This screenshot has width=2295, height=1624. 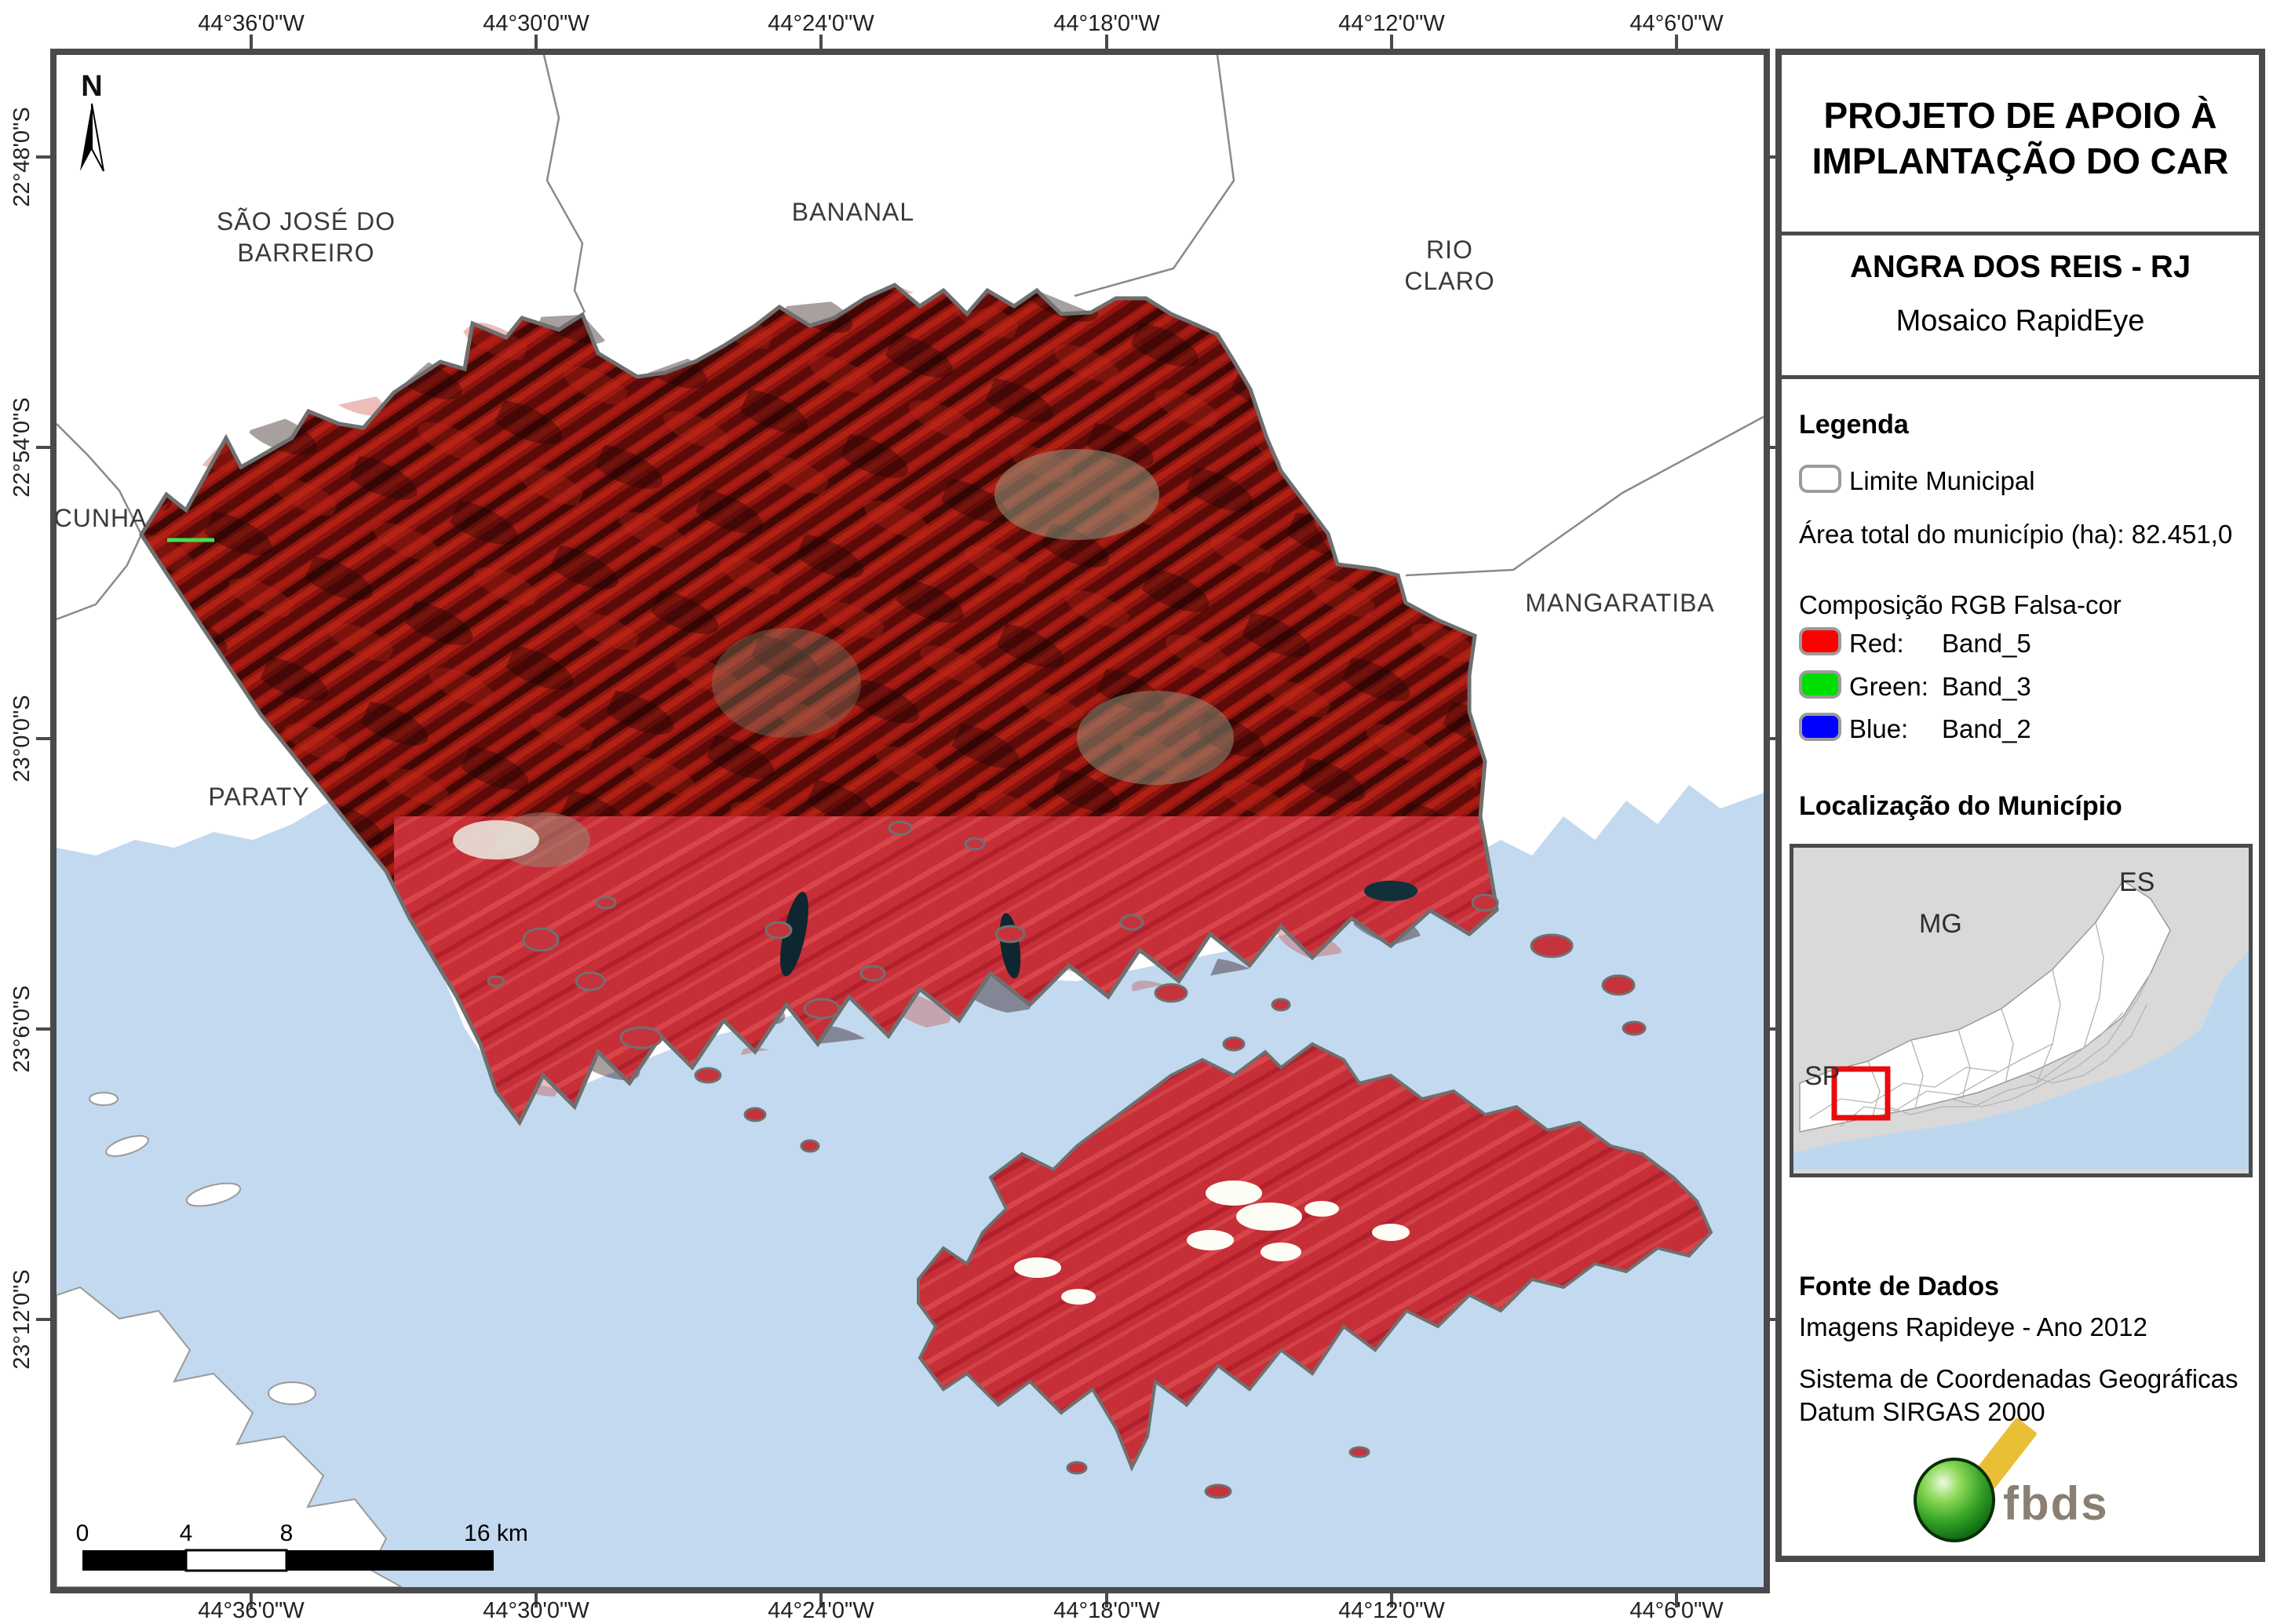 What do you see at coordinates (1940, 924) in the screenshot?
I see `inset-label-mg: MG` at bounding box center [1940, 924].